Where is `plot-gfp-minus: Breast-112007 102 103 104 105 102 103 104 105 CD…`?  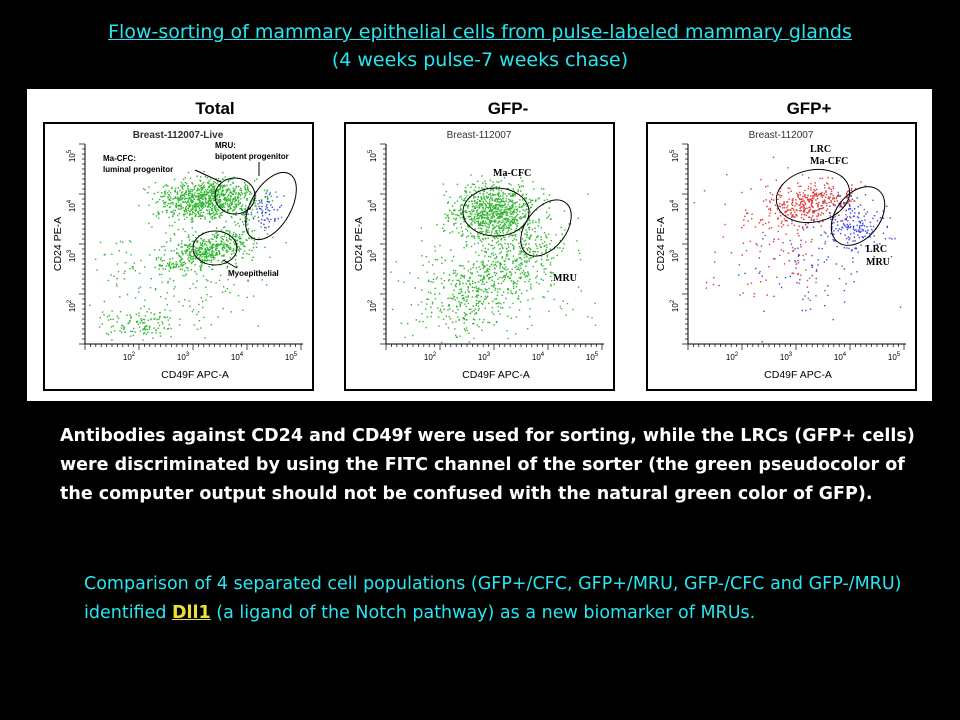
plot-gfp-minus: Breast-112007 102 103 104 105 102 103 104 105 CD… is located at coordinates (479, 256).